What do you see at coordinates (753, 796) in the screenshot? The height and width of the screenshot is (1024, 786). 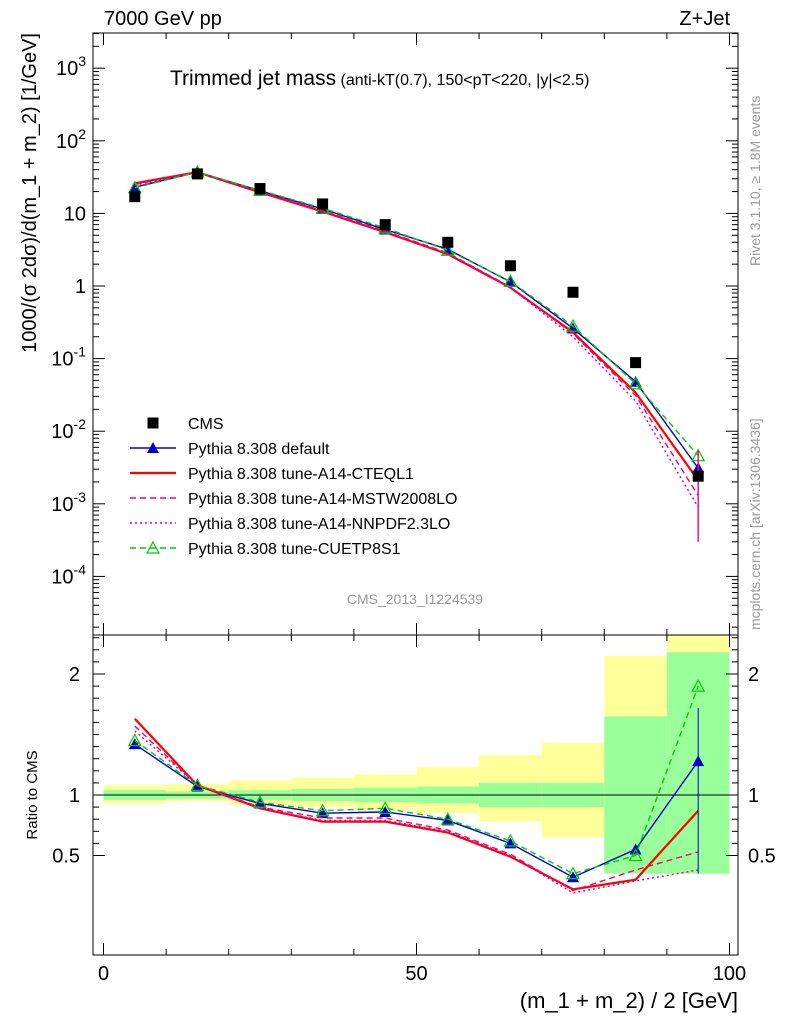 I see `ratio-tick-label-right: 1` at bounding box center [753, 796].